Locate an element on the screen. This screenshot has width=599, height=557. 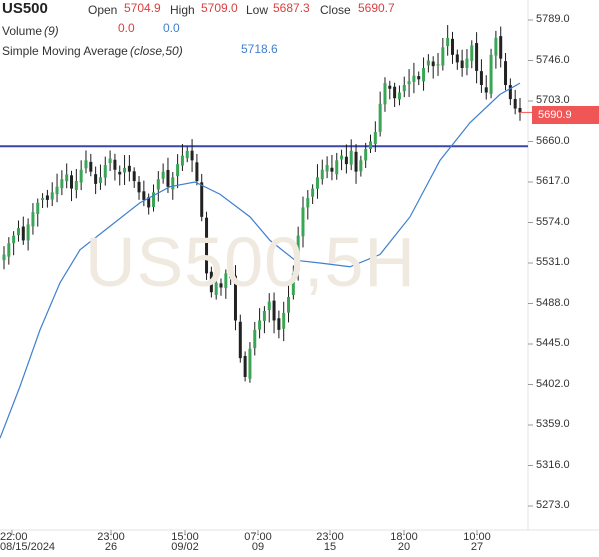
x-tick: 07:00 09 is located at coordinates (258, 542).